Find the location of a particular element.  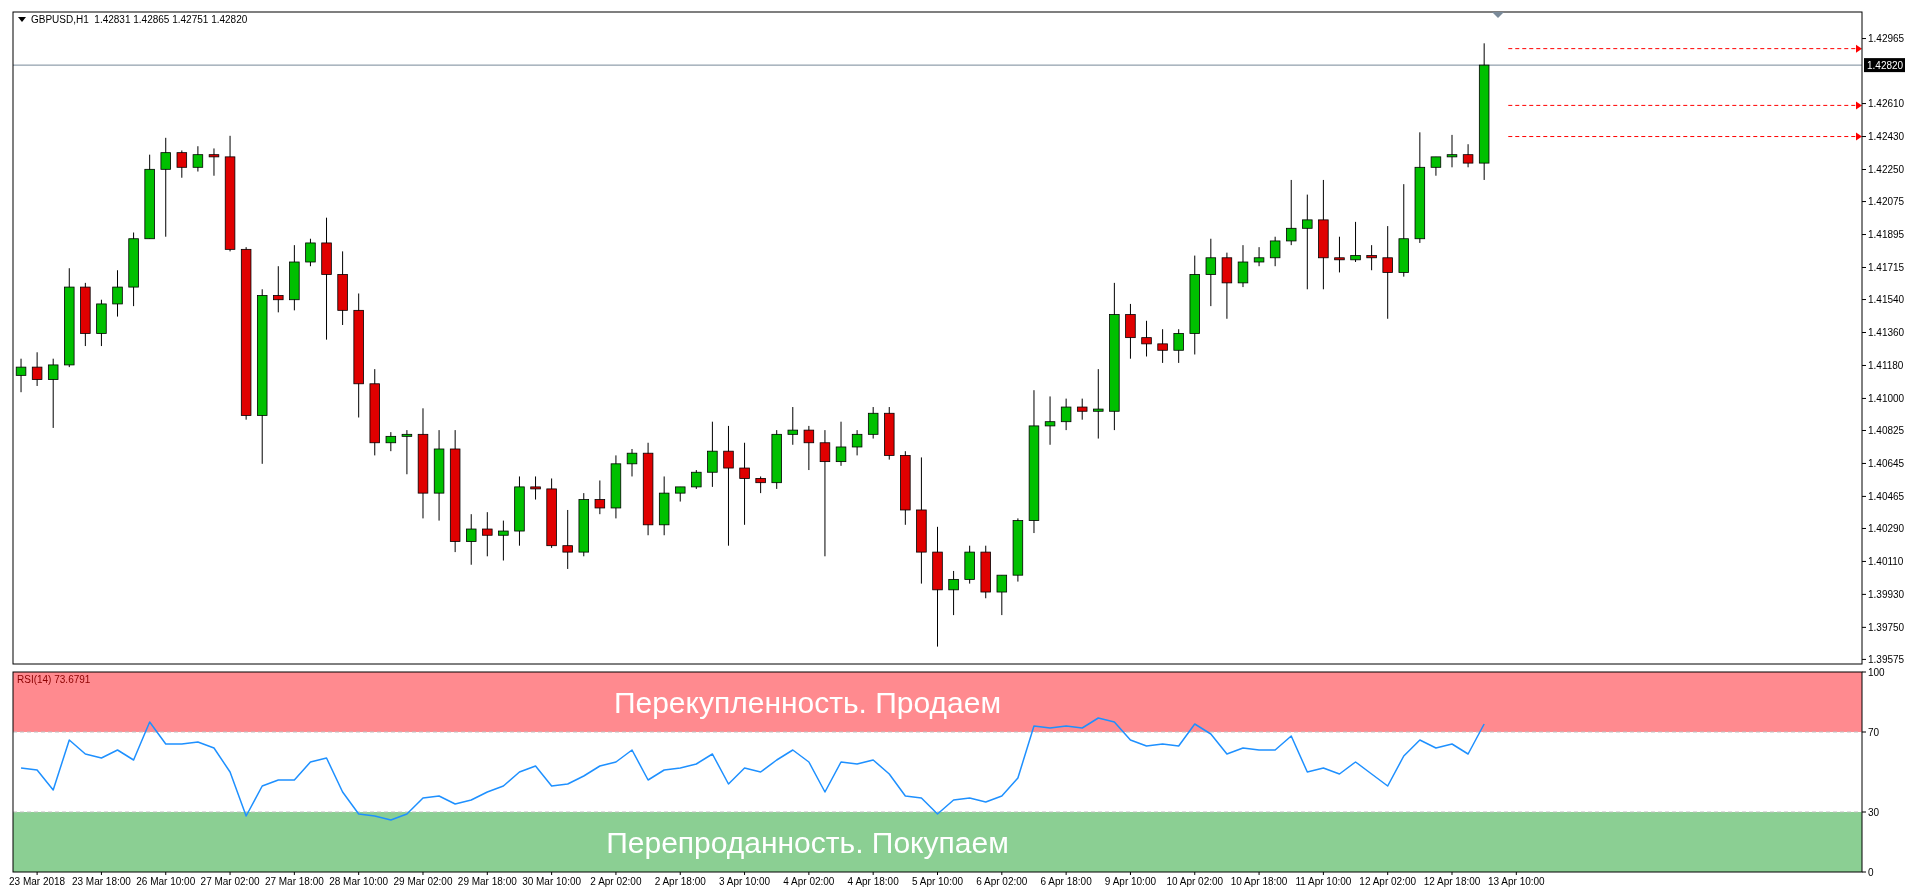

x-tick-label: 12 Apr 18:00 is located at coordinates (1452, 881).